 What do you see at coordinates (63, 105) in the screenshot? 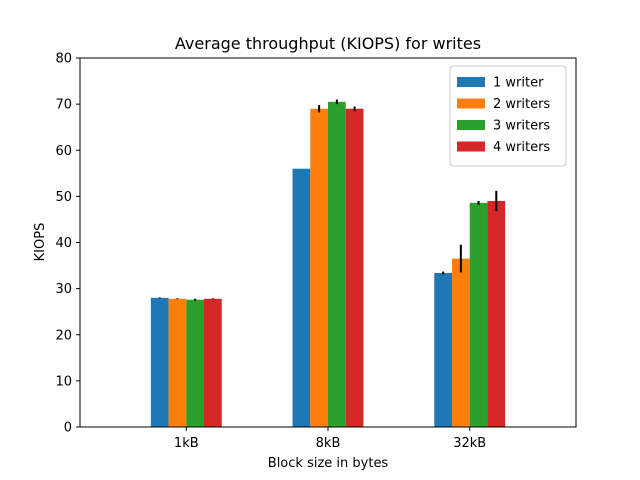
I see `y-tick-label: 70` at bounding box center [63, 105].